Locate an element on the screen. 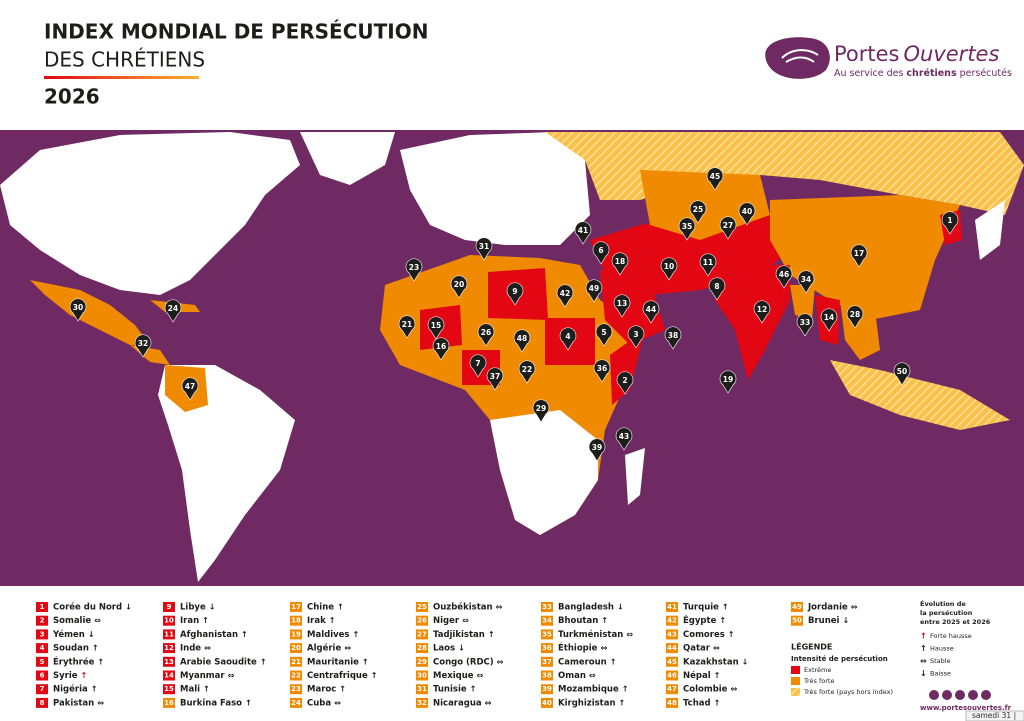  title-rule is located at coordinates (121, 77).